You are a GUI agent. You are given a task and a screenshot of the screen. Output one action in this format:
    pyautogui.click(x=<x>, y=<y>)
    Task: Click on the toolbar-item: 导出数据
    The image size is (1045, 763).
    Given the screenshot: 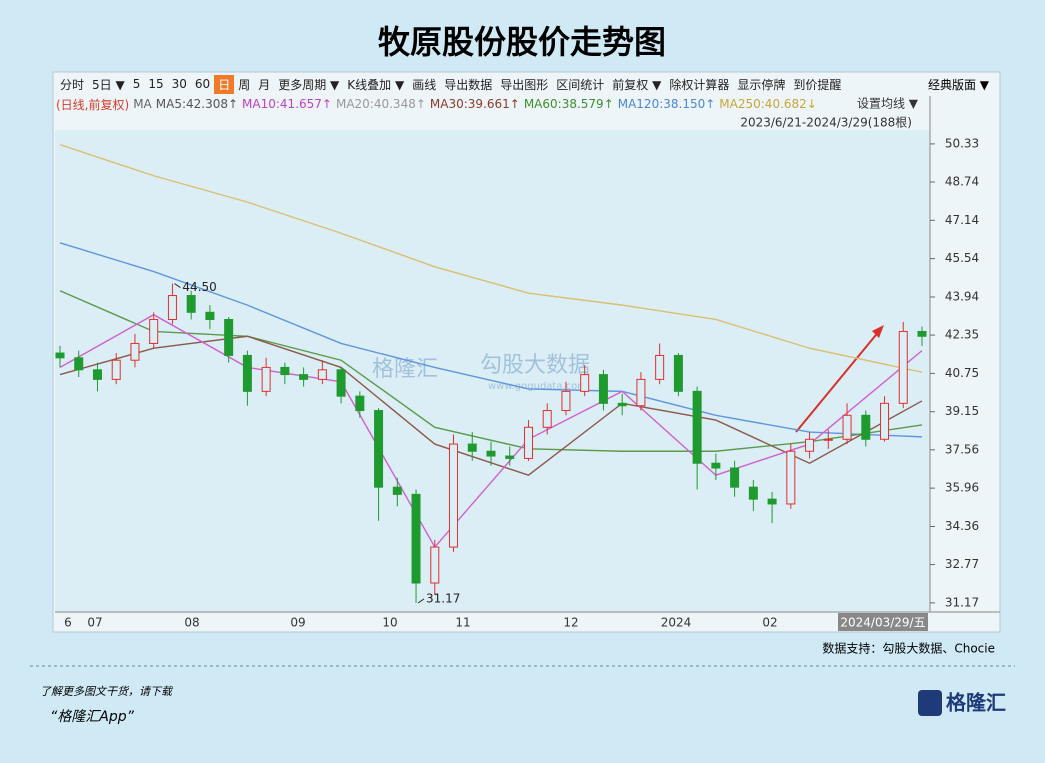 What is the action you would take?
    pyautogui.click(x=468, y=84)
    